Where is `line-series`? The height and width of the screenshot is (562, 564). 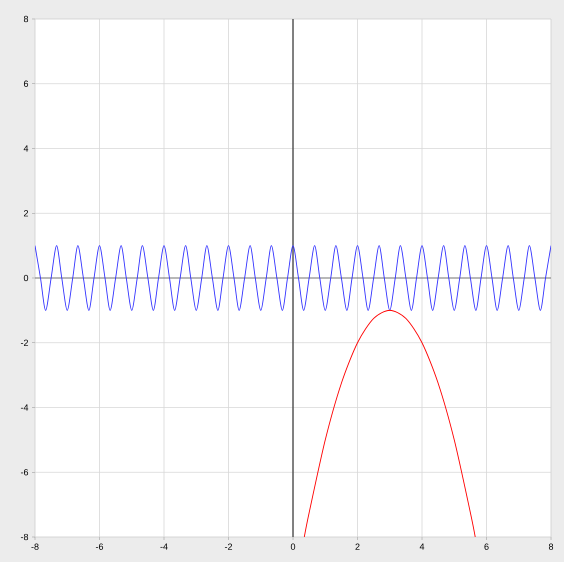
line-series is located at coordinates (390, 423).